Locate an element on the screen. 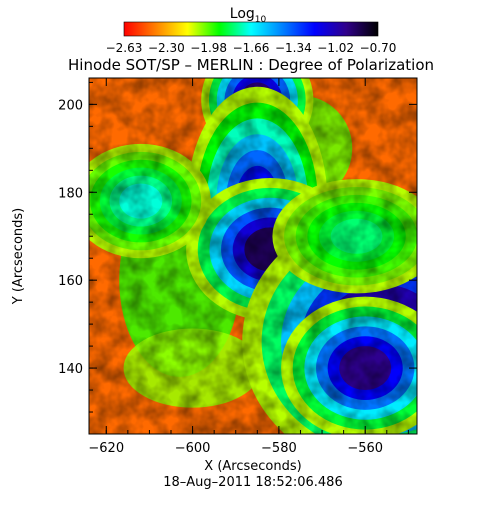  colorbar-tick-label: −2.63 is located at coordinates (124, 48).